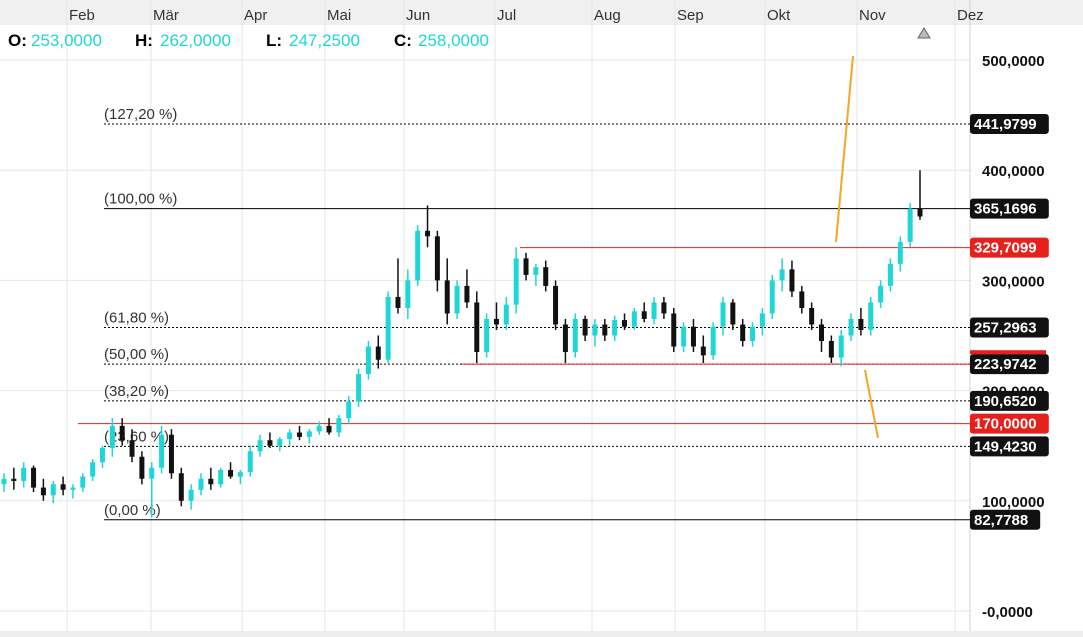 The height and width of the screenshot is (637, 1083). I want to click on projection-line-up, so click(844, 149).